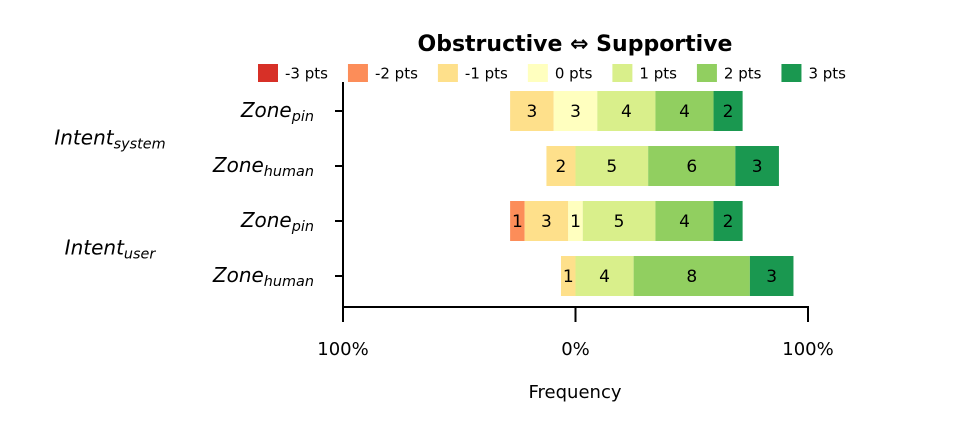 The image size is (977, 439). I want to click on group-label: Intentuser, so click(111, 249).